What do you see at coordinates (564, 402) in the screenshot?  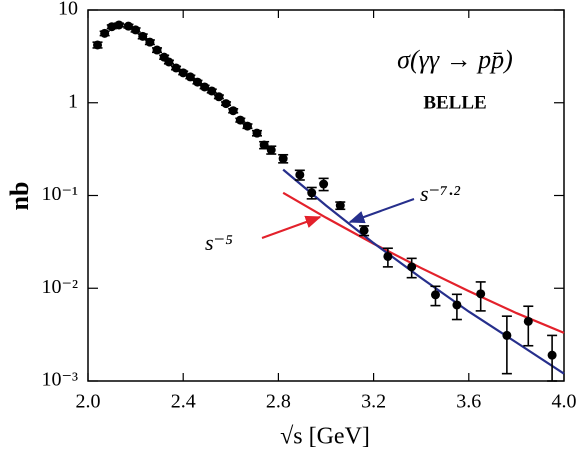 I see `x-tick-label: 4.0` at bounding box center [564, 402].